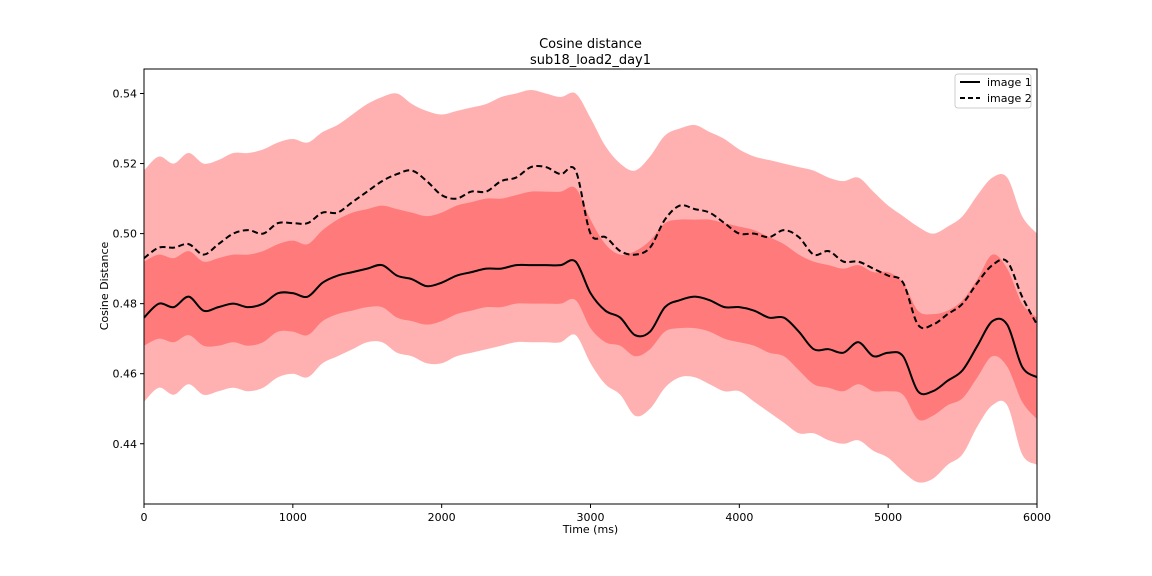 Image resolution: width=1152 pixels, height=576 pixels. Describe the element at coordinates (125, 94) in the screenshot. I see `y-tick-label: 0.54` at that location.